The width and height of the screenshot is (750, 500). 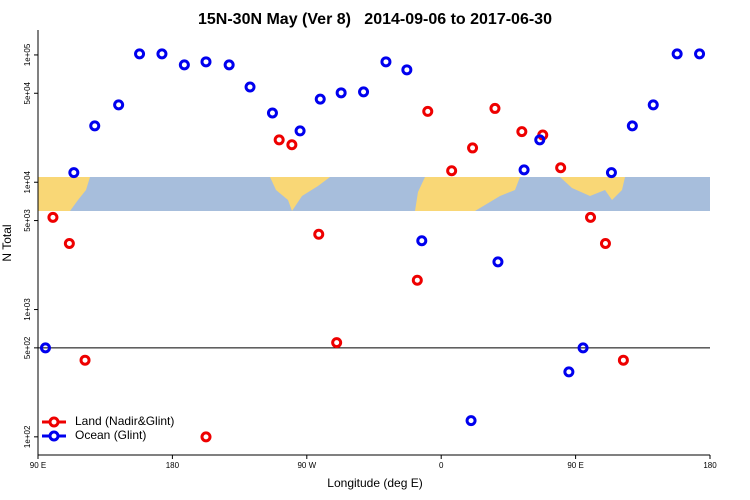 What do you see at coordinates (374, 483) in the screenshot?
I see `x-axis-label: Longitude (deg E)` at bounding box center [374, 483].